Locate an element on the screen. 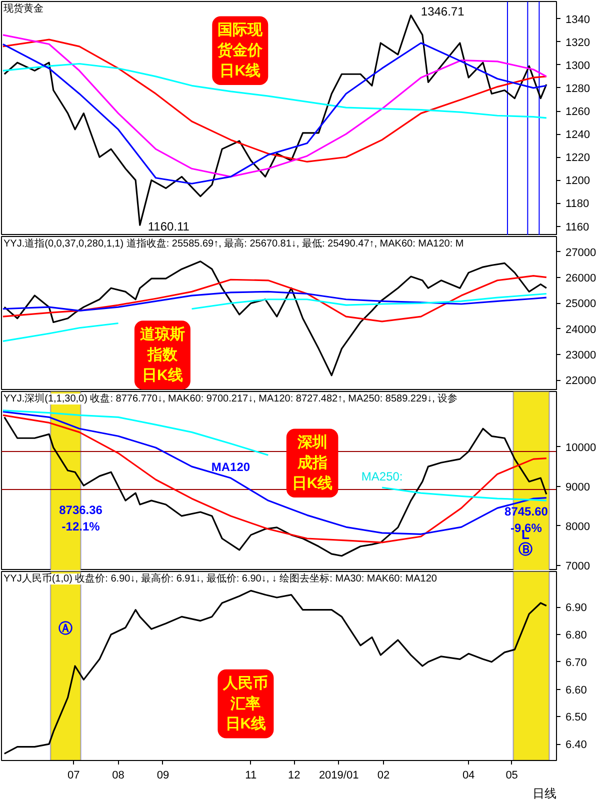  annotation: 道琼斯指数日K线 is located at coordinates (162, 354).